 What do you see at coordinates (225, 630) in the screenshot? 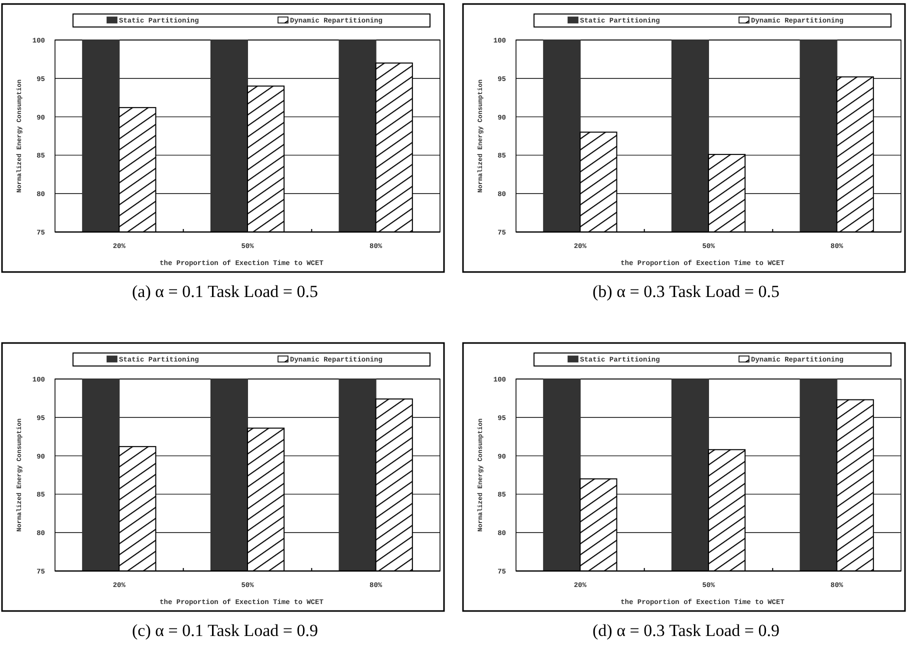
I see `text: (c) α = 0.1 Task Load = 0.9` at bounding box center [225, 630].